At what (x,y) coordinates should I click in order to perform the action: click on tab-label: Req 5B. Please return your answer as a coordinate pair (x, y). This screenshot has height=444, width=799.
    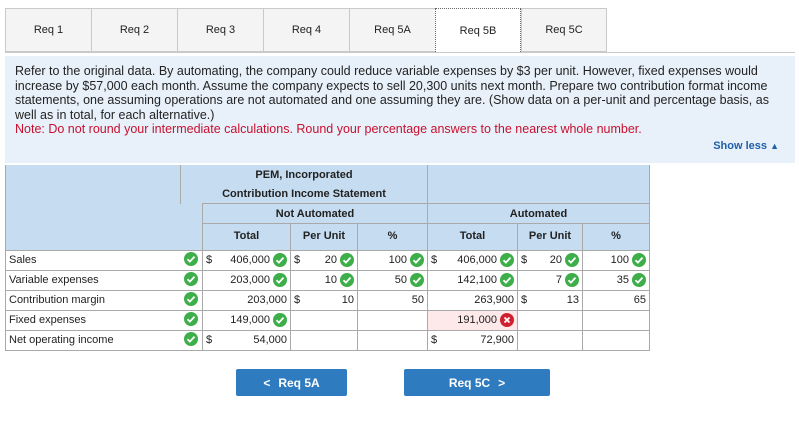
    Looking at the image, I should click on (478, 30).